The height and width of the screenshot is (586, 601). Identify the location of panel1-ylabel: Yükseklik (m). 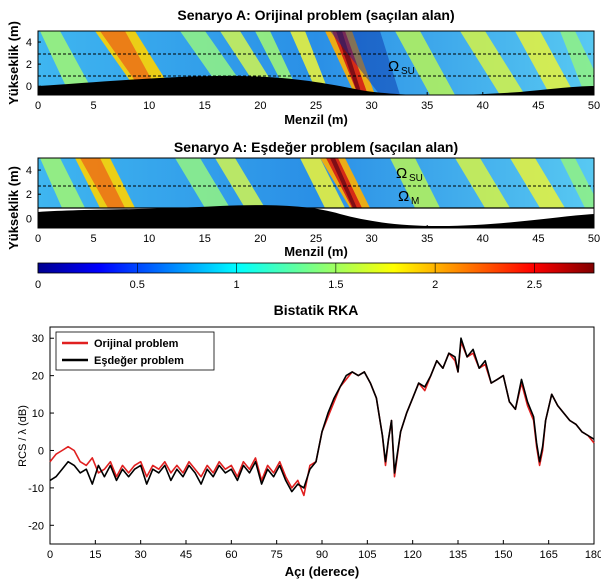
(13, 63).